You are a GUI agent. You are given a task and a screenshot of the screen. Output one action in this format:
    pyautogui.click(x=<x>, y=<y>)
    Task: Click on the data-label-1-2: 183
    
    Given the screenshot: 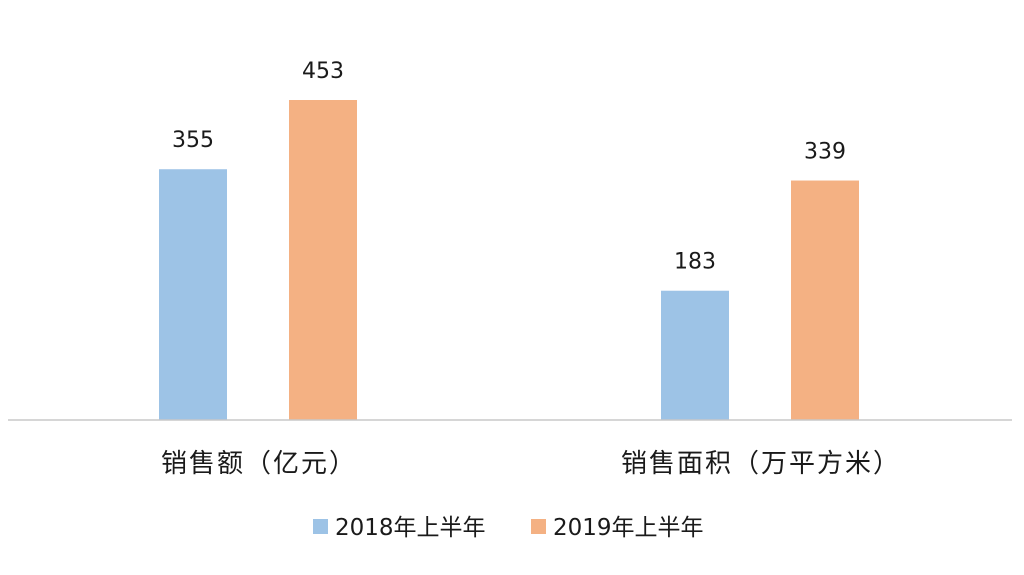 What is the action you would take?
    pyautogui.click(x=695, y=262)
    